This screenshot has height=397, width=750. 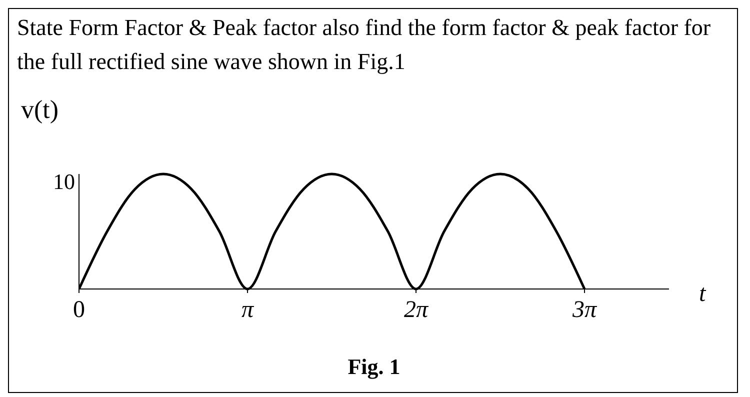 What do you see at coordinates (585, 310) in the screenshot?
I see `x-tick-label: 3π` at bounding box center [585, 310].